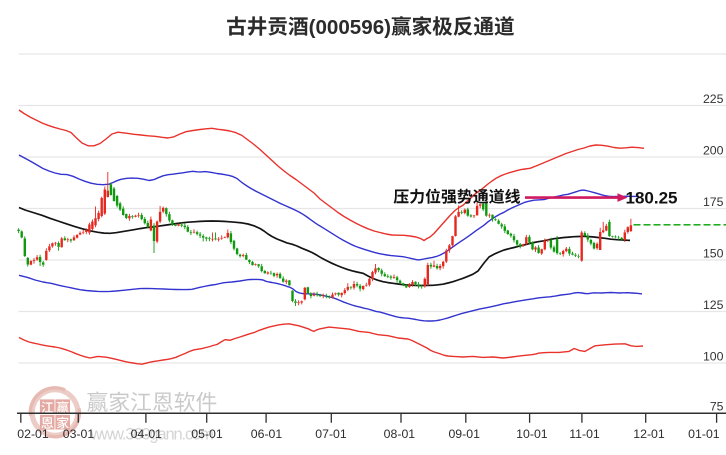 Image resolution: width=726 pixels, height=455 pixels. Describe the element at coordinates (713, 305) in the screenshot. I see `svg-text: 125` at that location.